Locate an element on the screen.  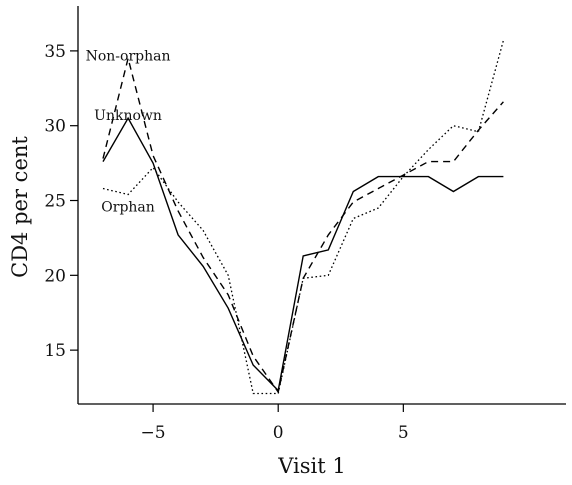
series-label-orphan: Orphan is located at coordinates (128, 207).